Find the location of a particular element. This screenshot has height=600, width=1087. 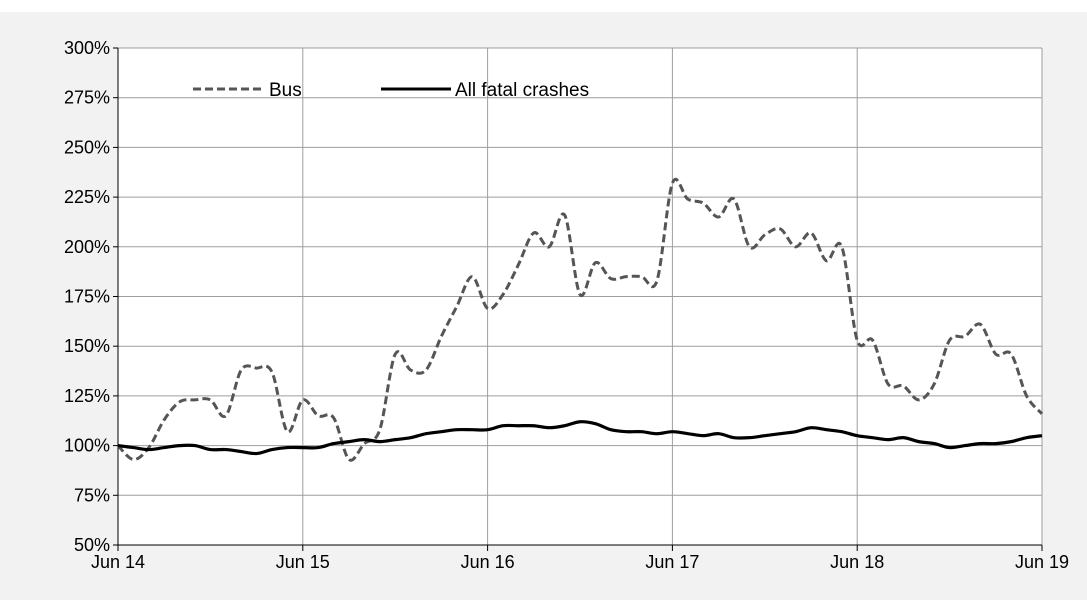

x-tick-label: Jun 16 is located at coordinates (488, 562).